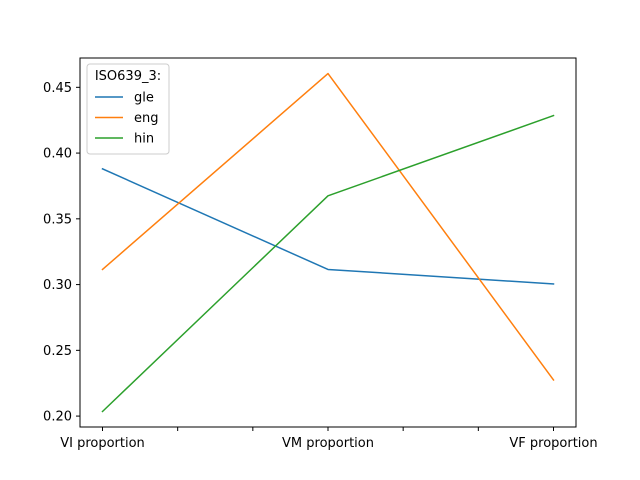 Image resolution: width=640 pixels, height=480 pixels. Describe the element at coordinates (127, 119) in the screenshot. I see `legend-entries: gle eng hin` at that location.